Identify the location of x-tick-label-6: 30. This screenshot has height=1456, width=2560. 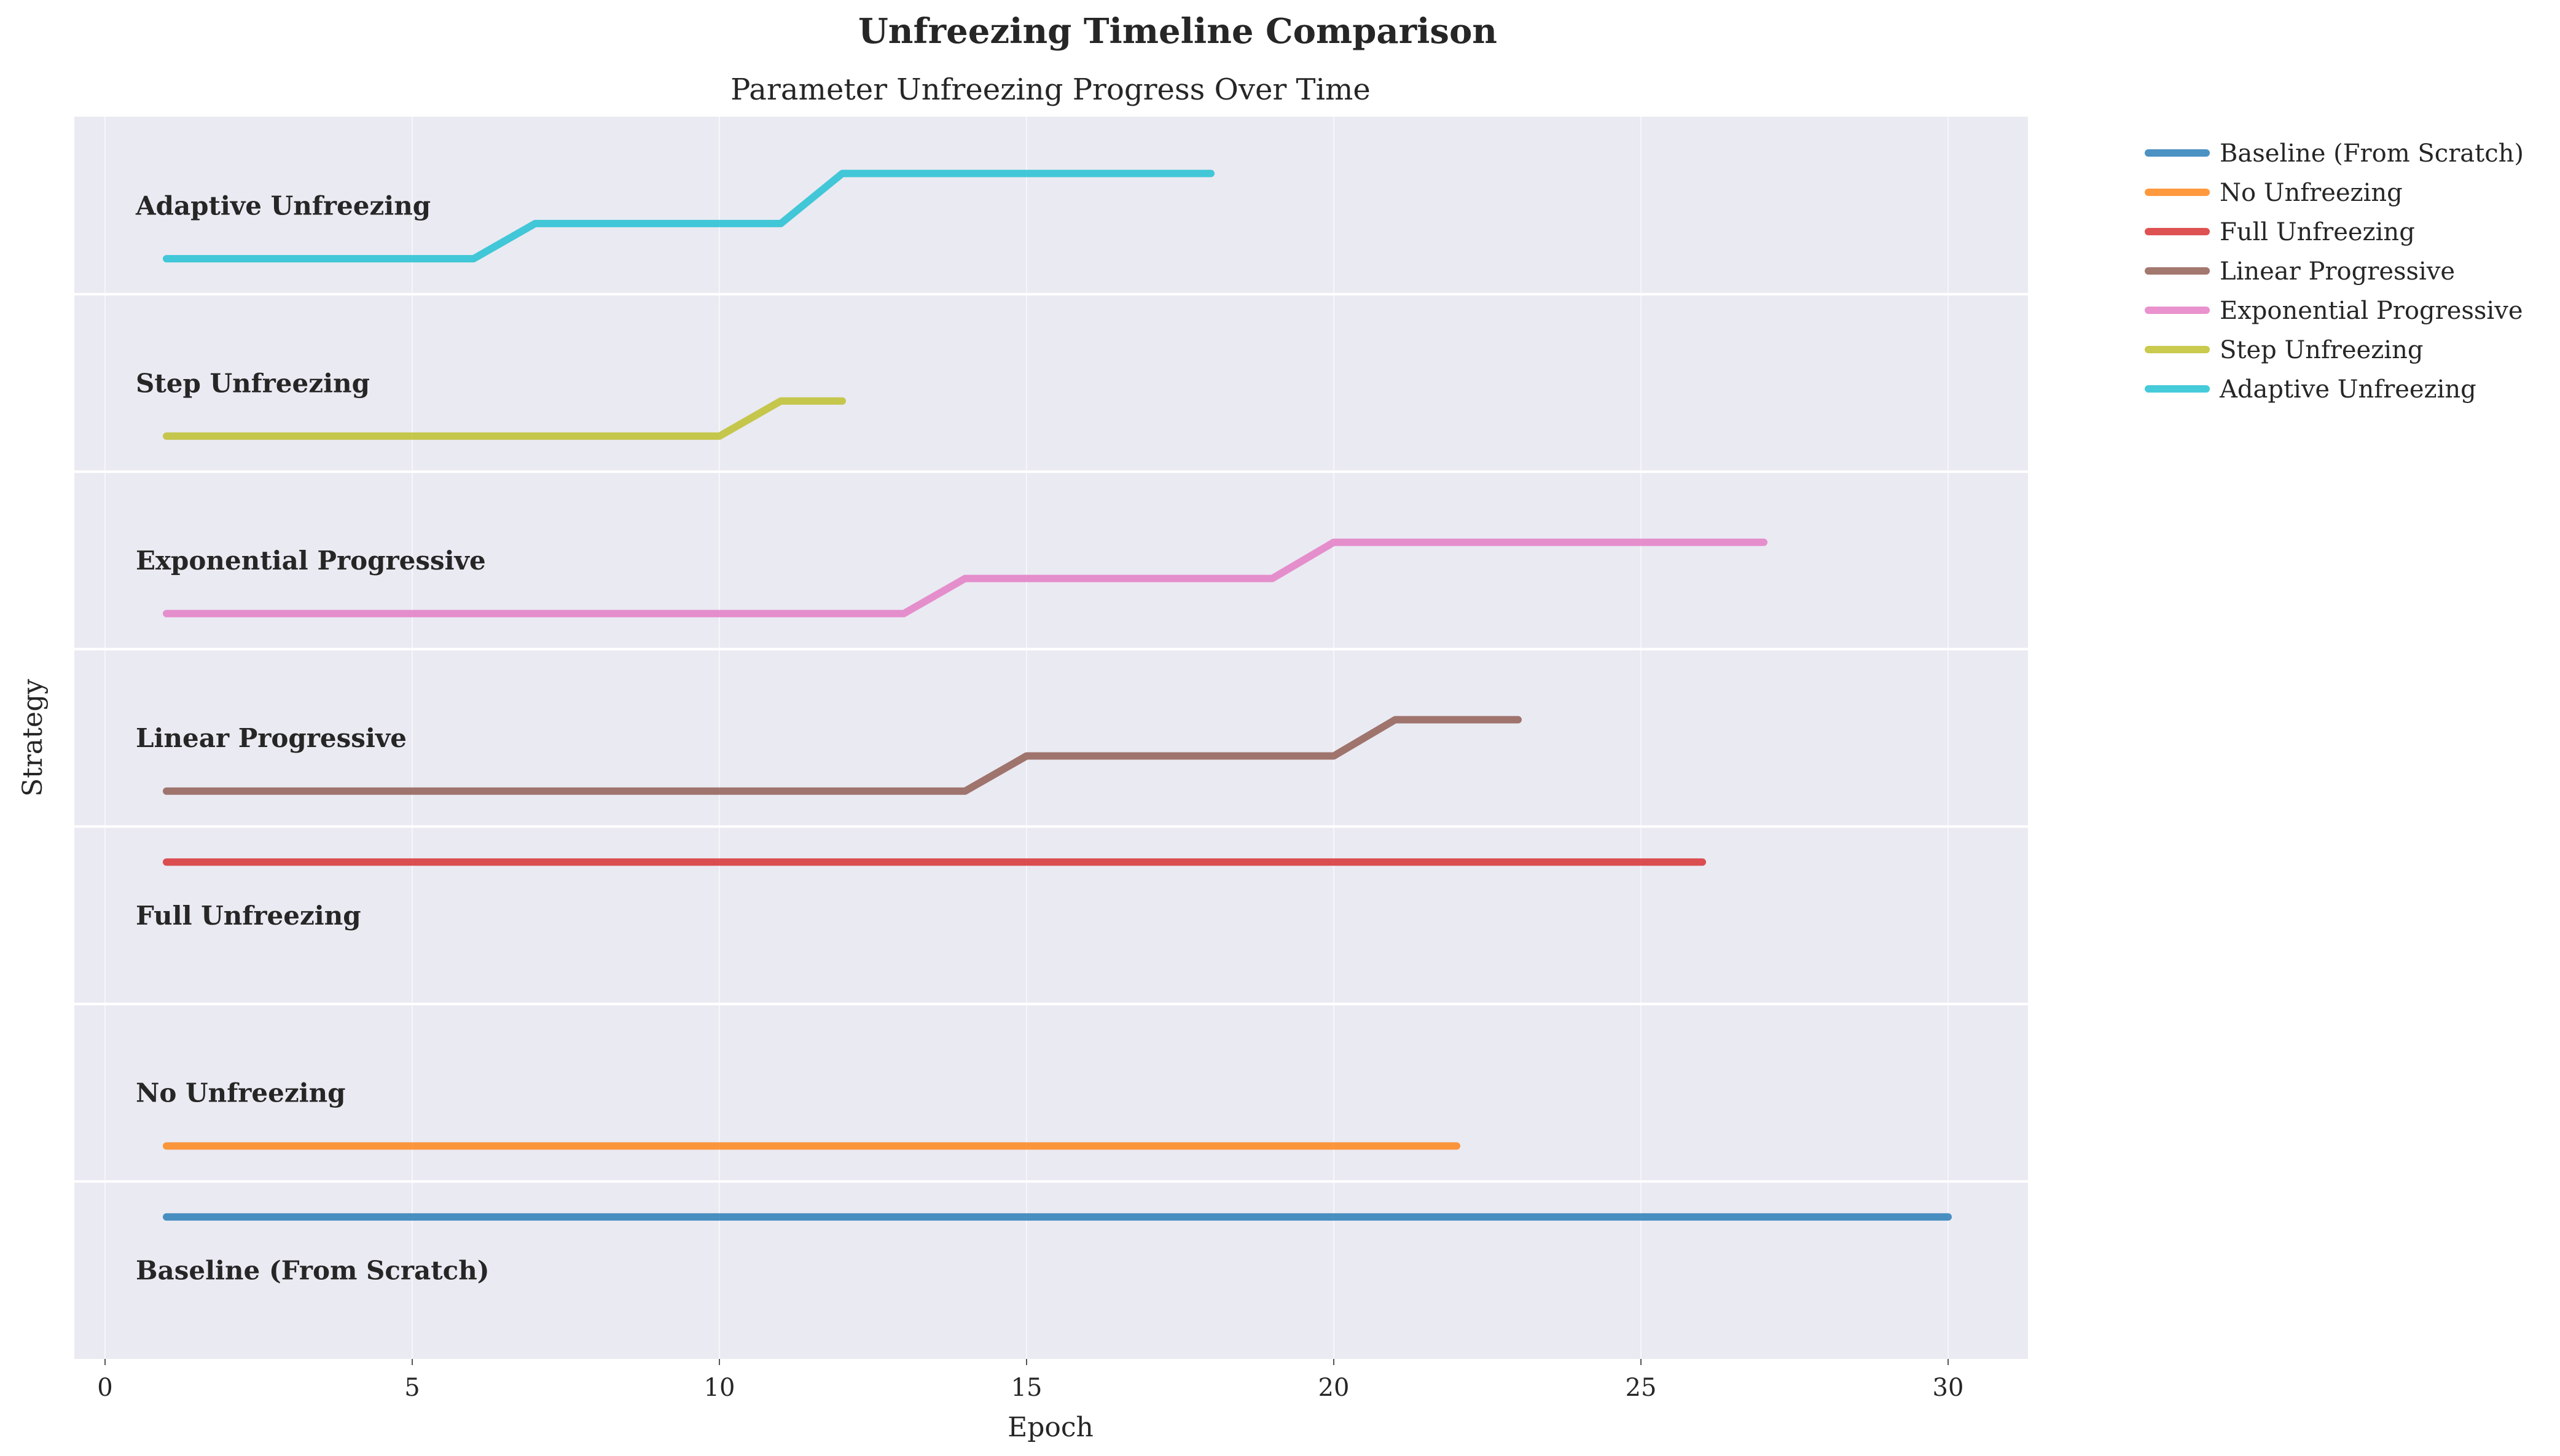
(1948, 1388).